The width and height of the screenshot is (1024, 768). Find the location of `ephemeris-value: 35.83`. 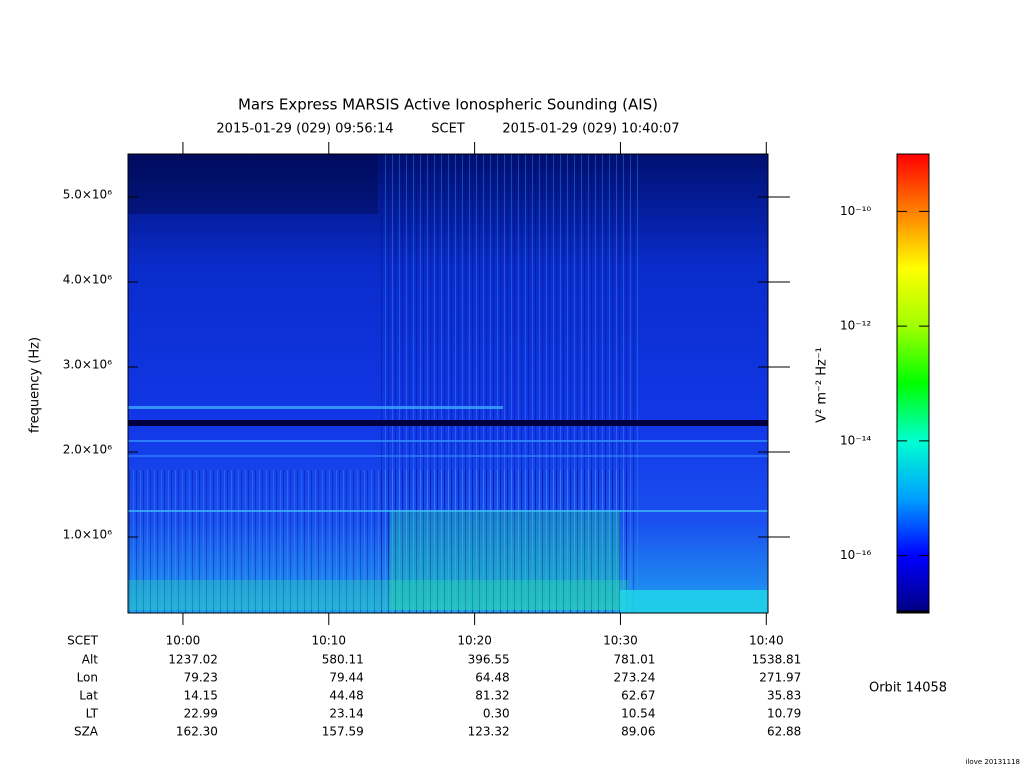

ephemeris-value: 35.83 is located at coordinates (784, 696).